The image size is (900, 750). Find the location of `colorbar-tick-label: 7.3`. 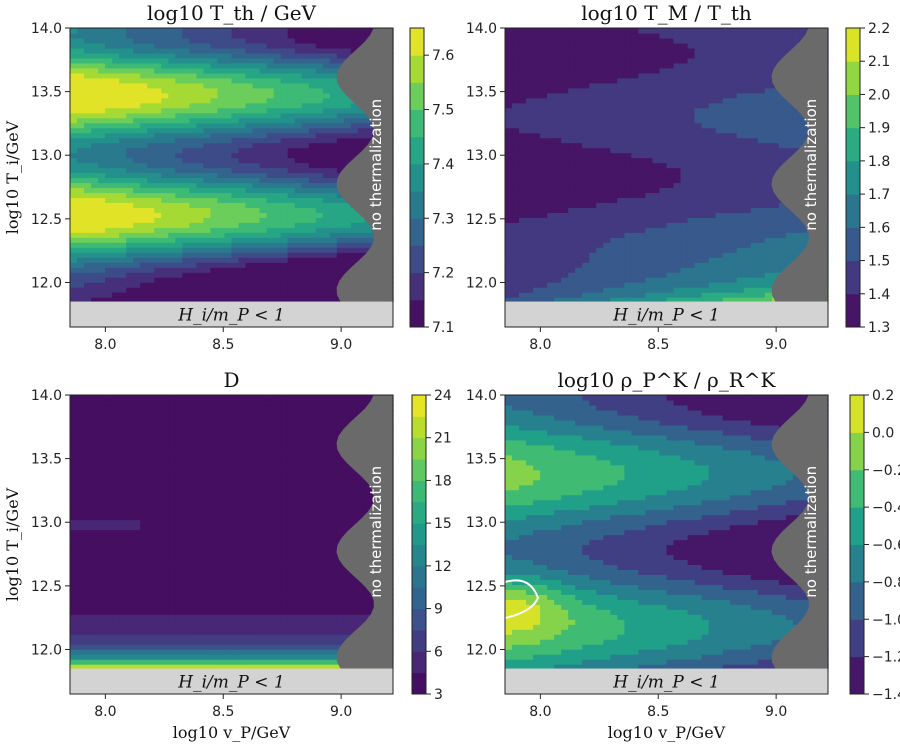

colorbar-tick-label: 7.3 is located at coordinates (443, 219).